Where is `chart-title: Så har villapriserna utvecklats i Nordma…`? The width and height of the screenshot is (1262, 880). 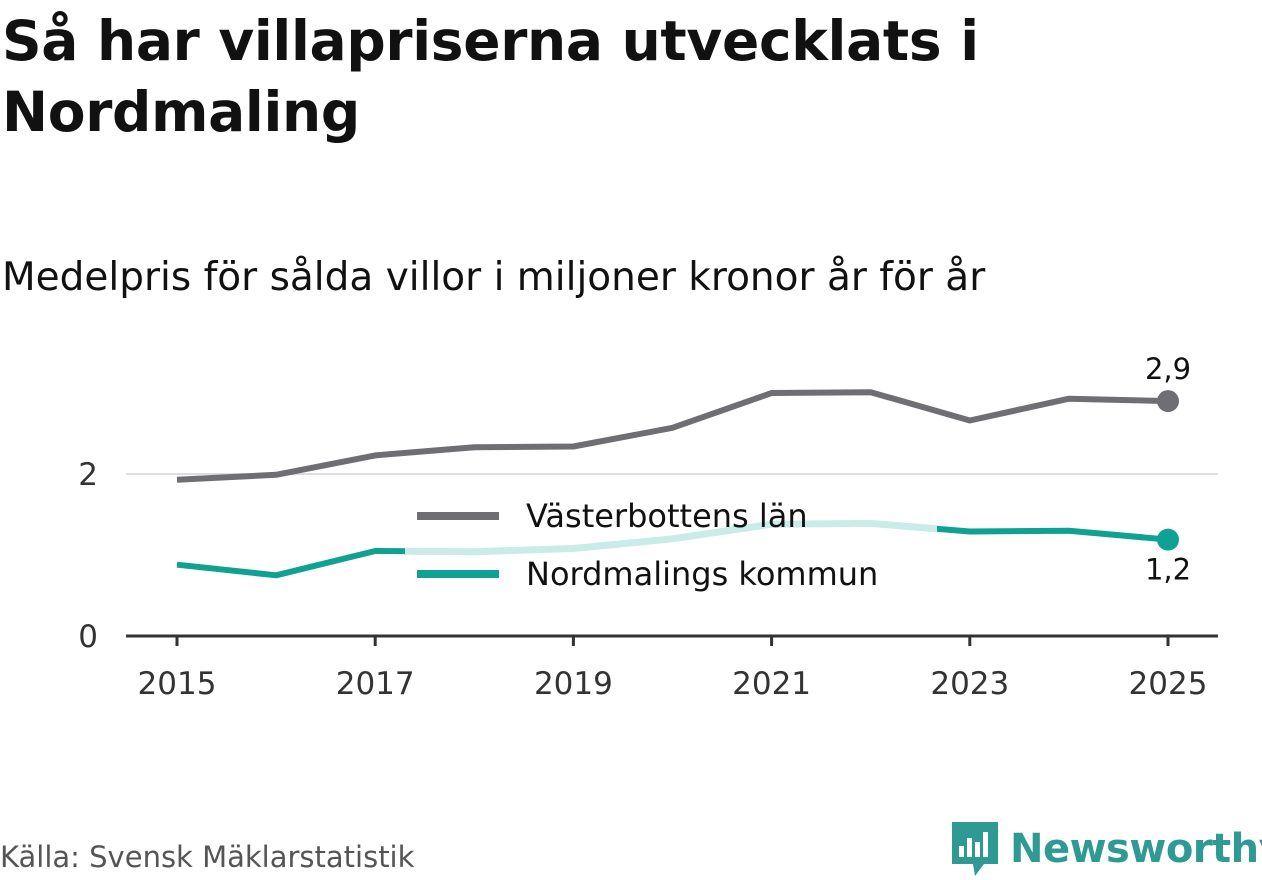
chart-title: Så har villapriserna utvecklats i Nordma… is located at coordinates (490, 76).